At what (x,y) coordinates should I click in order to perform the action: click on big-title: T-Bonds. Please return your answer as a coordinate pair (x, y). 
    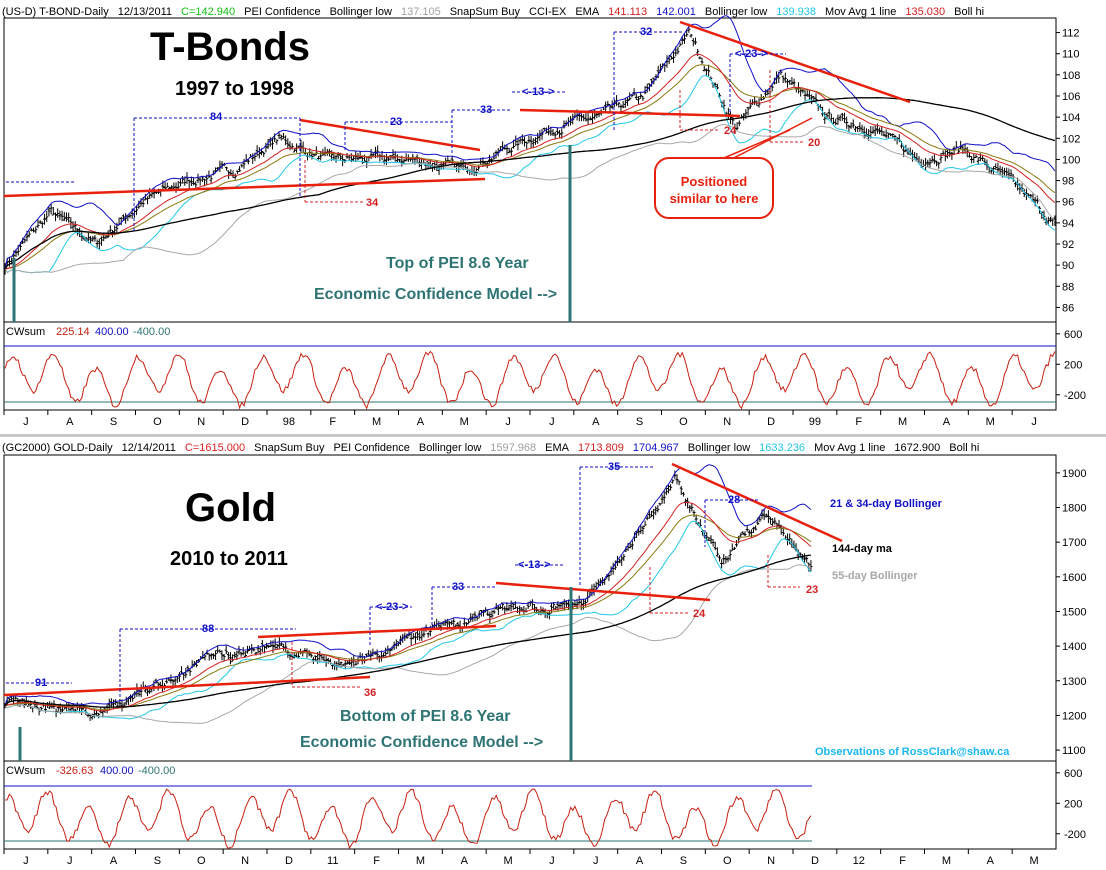
    Looking at the image, I should click on (230, 47).